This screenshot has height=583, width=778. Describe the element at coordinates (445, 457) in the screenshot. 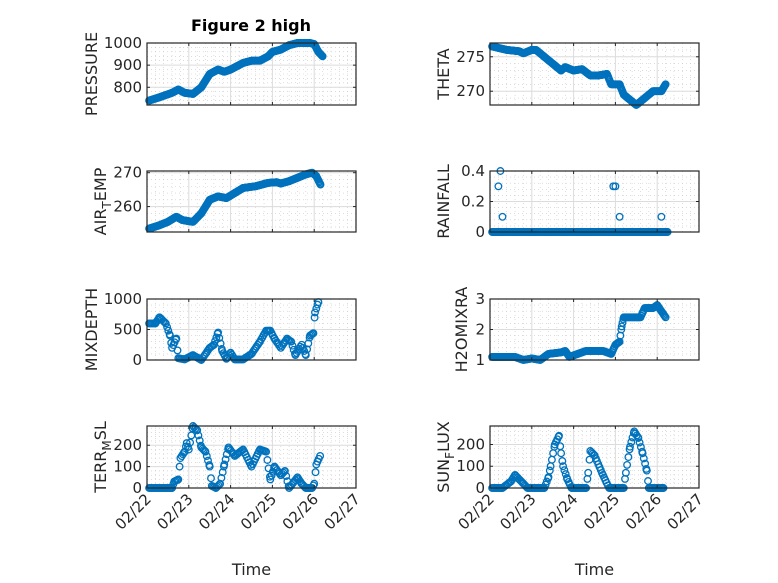

I see `y-axis-label: SUNFLUX` at that location.